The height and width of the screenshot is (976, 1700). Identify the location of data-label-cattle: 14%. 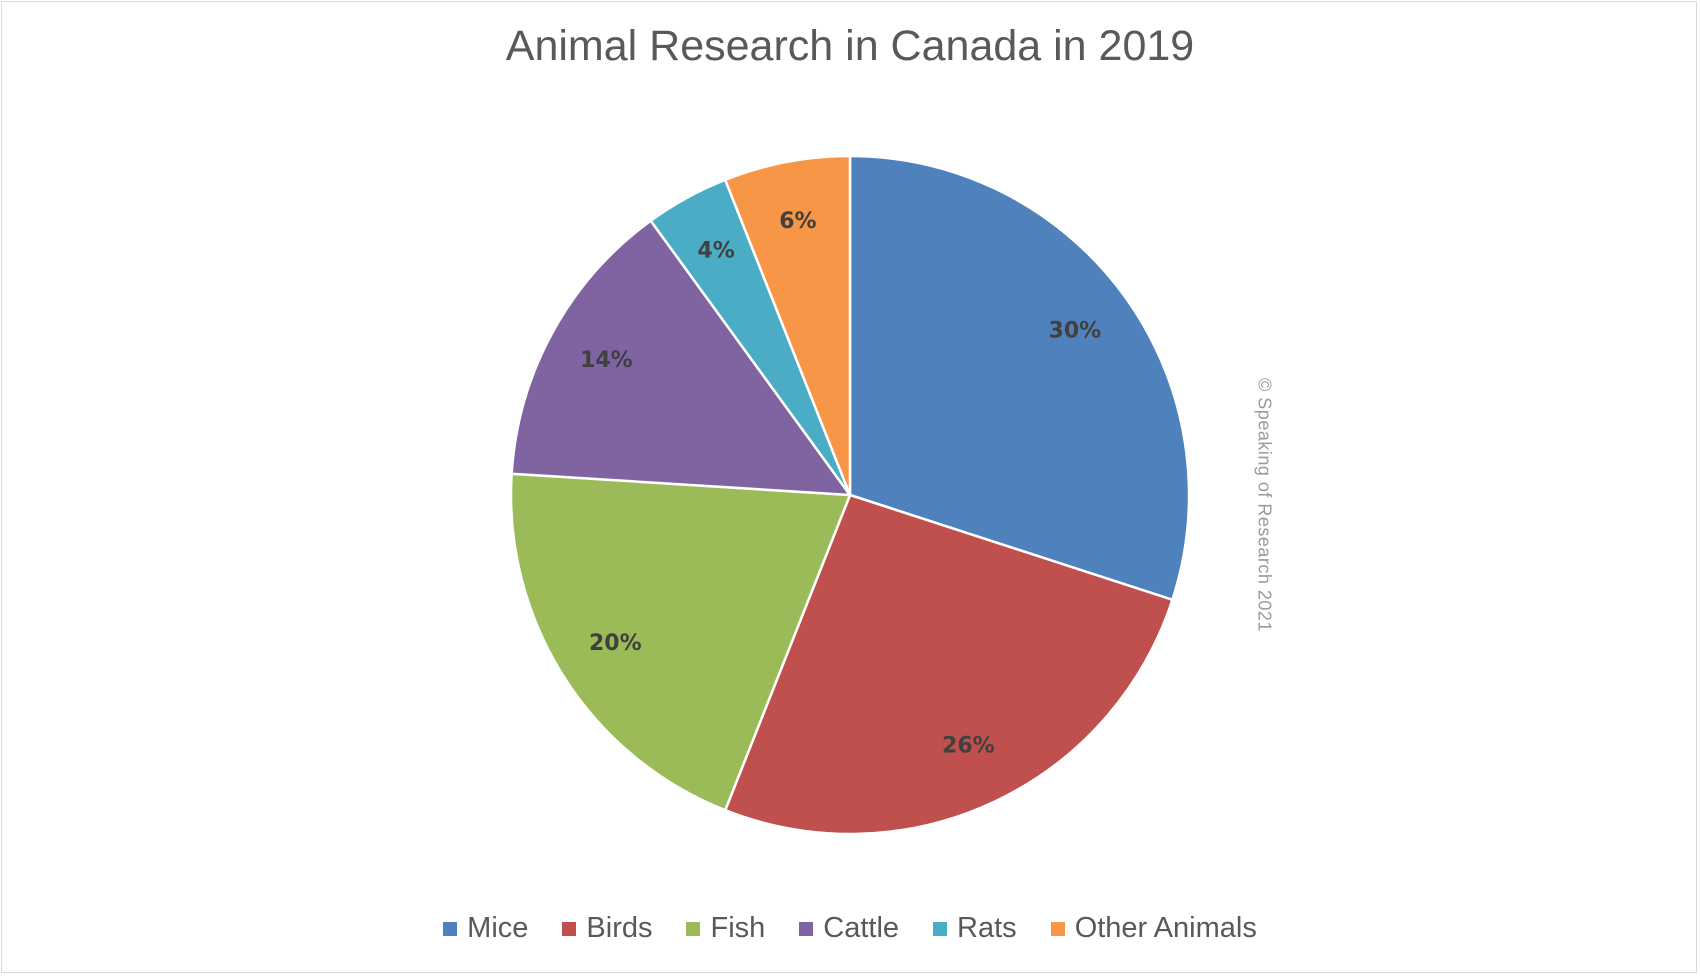
(606, 360).